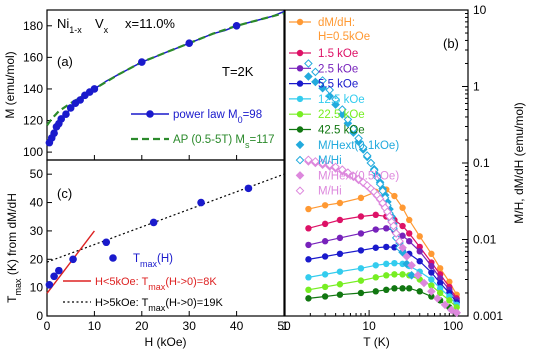  Describe the element at coordinates (122, 303) in the screenshot. I see `legend-fit-high-a: H>5kOe: T` at that location.